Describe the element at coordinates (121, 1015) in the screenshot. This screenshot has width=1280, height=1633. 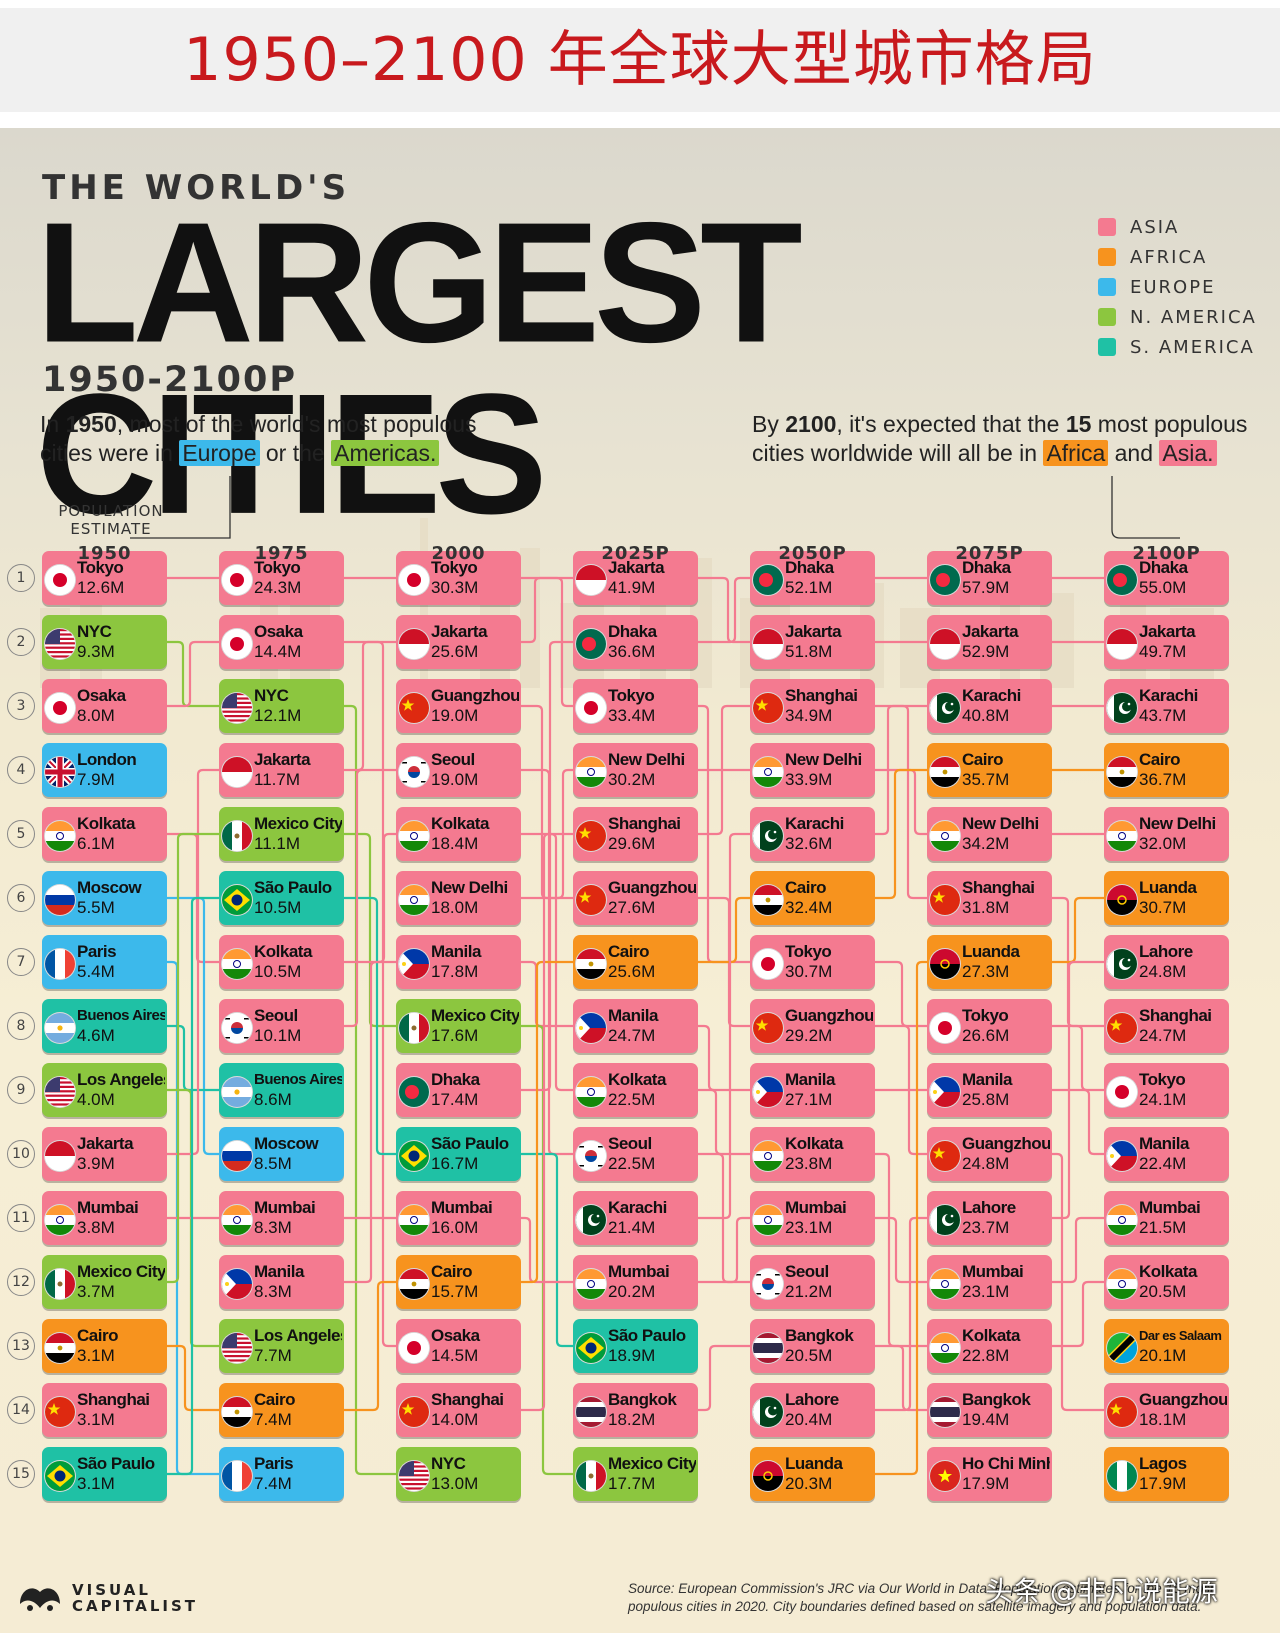
I see `city-name: Buenos Aires` at that location.